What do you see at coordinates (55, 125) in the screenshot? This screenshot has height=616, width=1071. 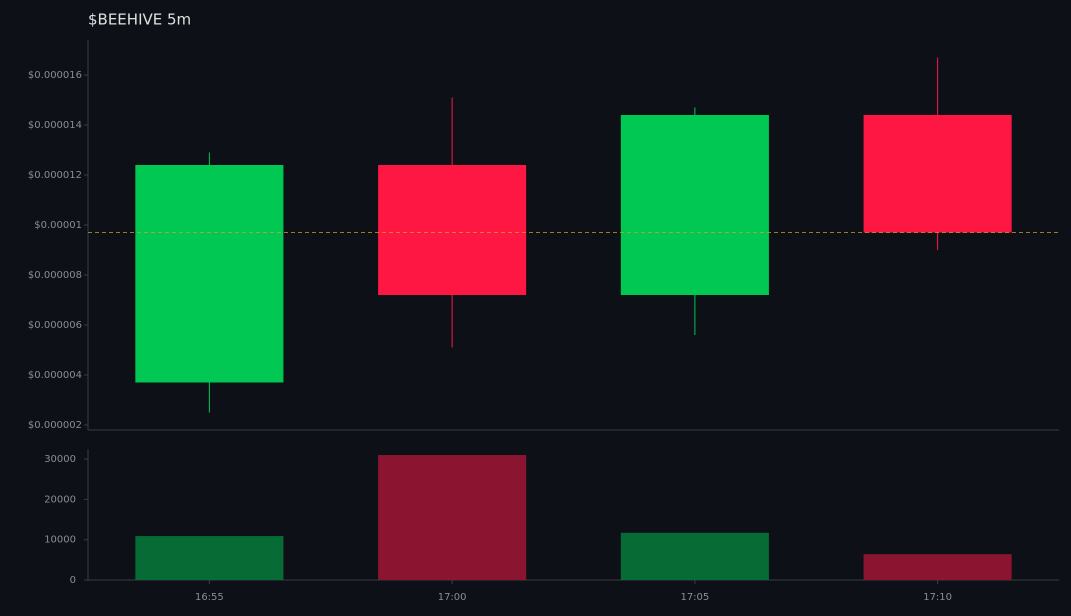 I see `y-tick-label: $0.000014` at bounding box center [55, 125].